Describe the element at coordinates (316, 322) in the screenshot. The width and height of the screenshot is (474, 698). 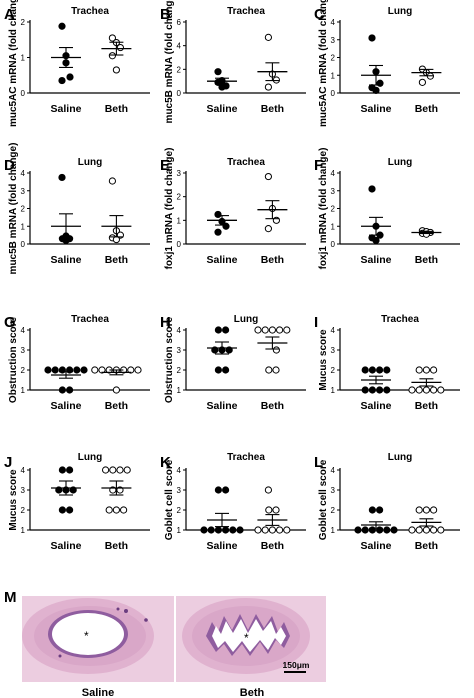
I see `panel-label-i: I` at that location.